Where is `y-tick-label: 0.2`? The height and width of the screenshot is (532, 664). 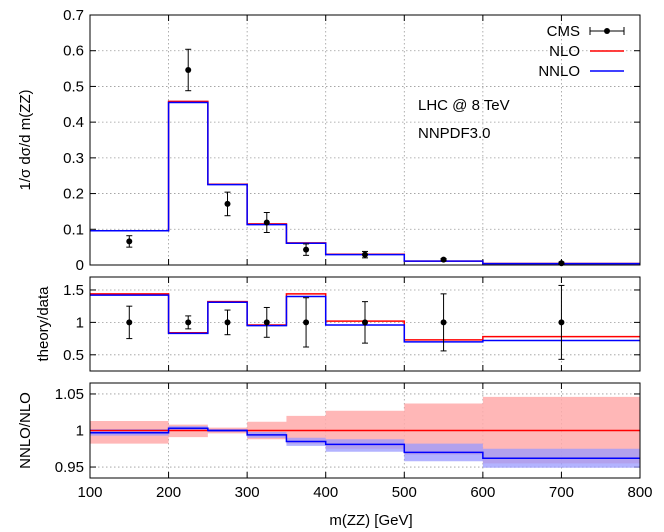
y-tick-label: 0.2 is located at coordinates (73, 194).